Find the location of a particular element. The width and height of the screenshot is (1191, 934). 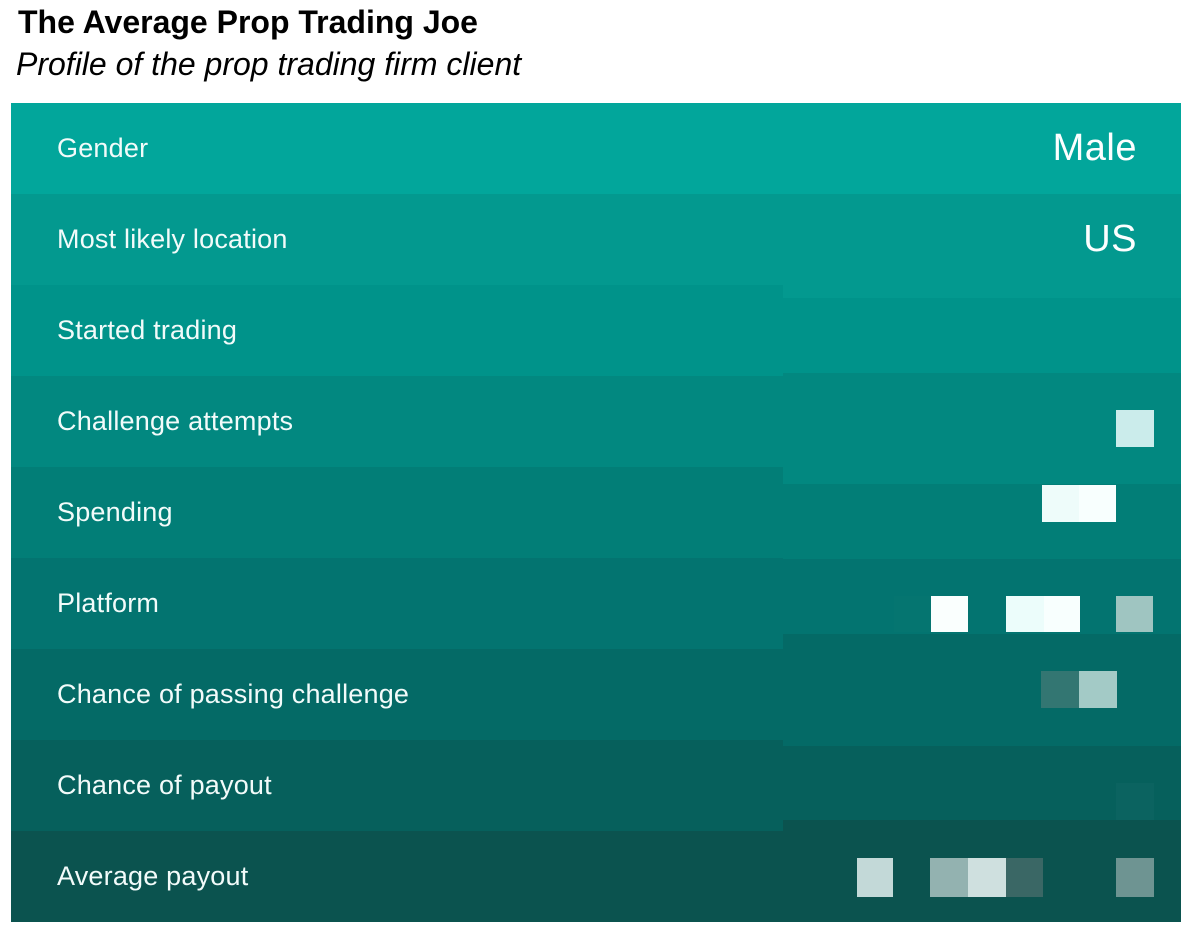

row-label: Most likely location is located at coordinates (172, 239).